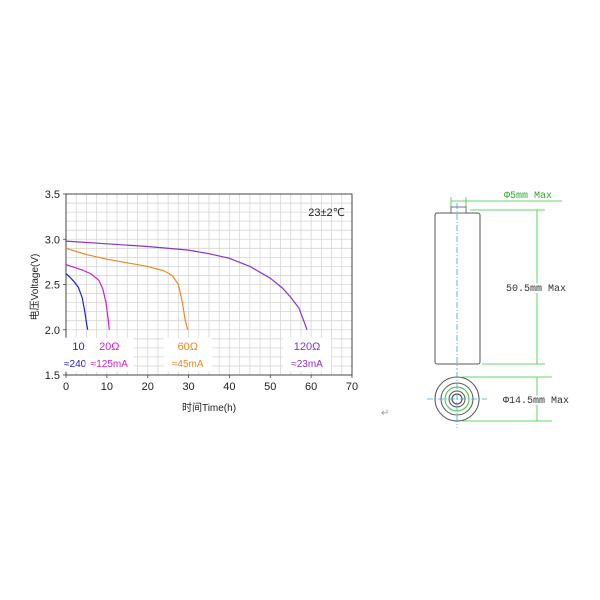  I want to click on series-name-label: 60Ω, so click(188, 347).